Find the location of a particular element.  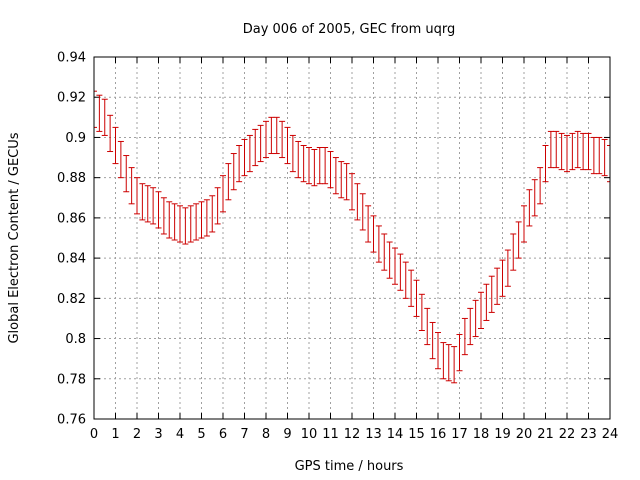

x-tick-label: 21 is located at coordinates (545, 434).